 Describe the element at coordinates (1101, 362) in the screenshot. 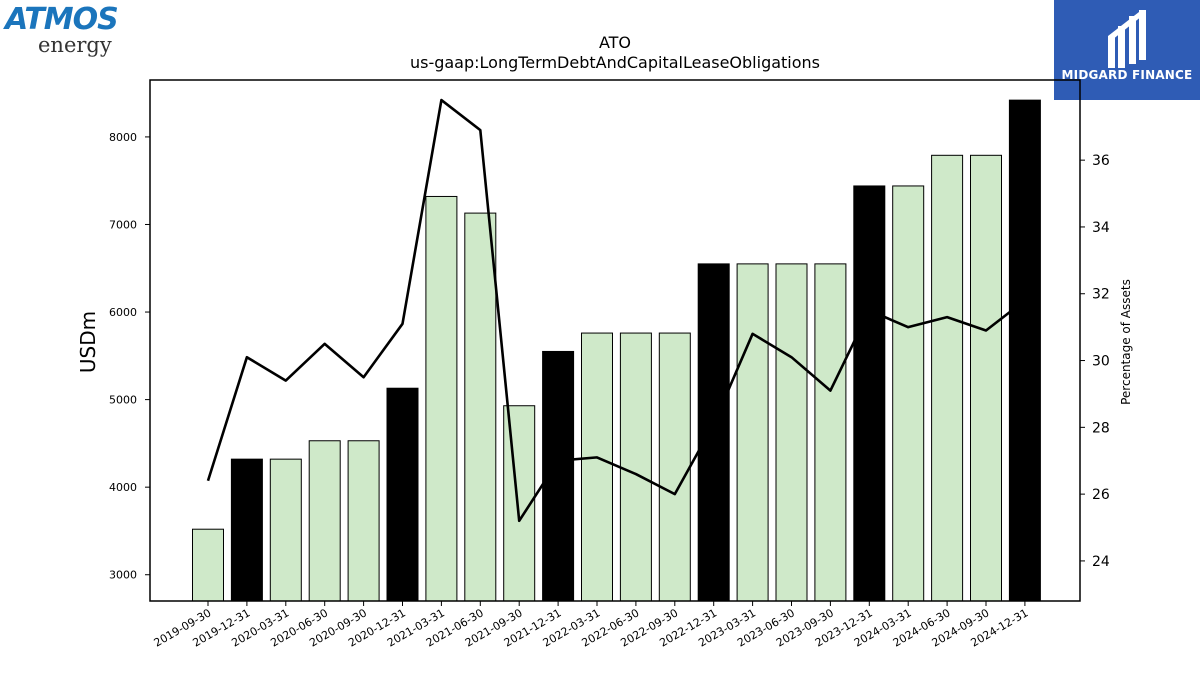

I see `y2-tick-label: 30` at that location.